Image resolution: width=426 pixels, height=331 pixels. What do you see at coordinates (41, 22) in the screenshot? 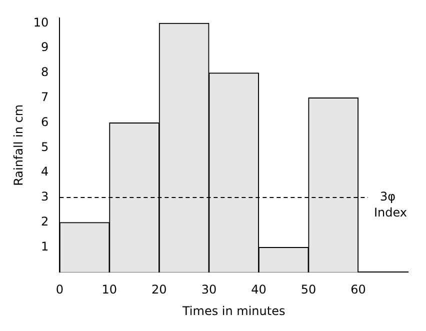
I see `y-tick-label: 10` at bounding box center [41, 22].